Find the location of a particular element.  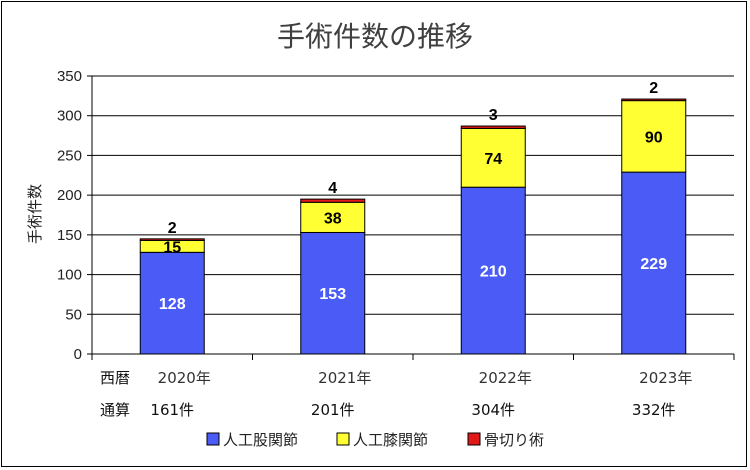

x-category-label: 2022年 is located at coordinates (505, 378).